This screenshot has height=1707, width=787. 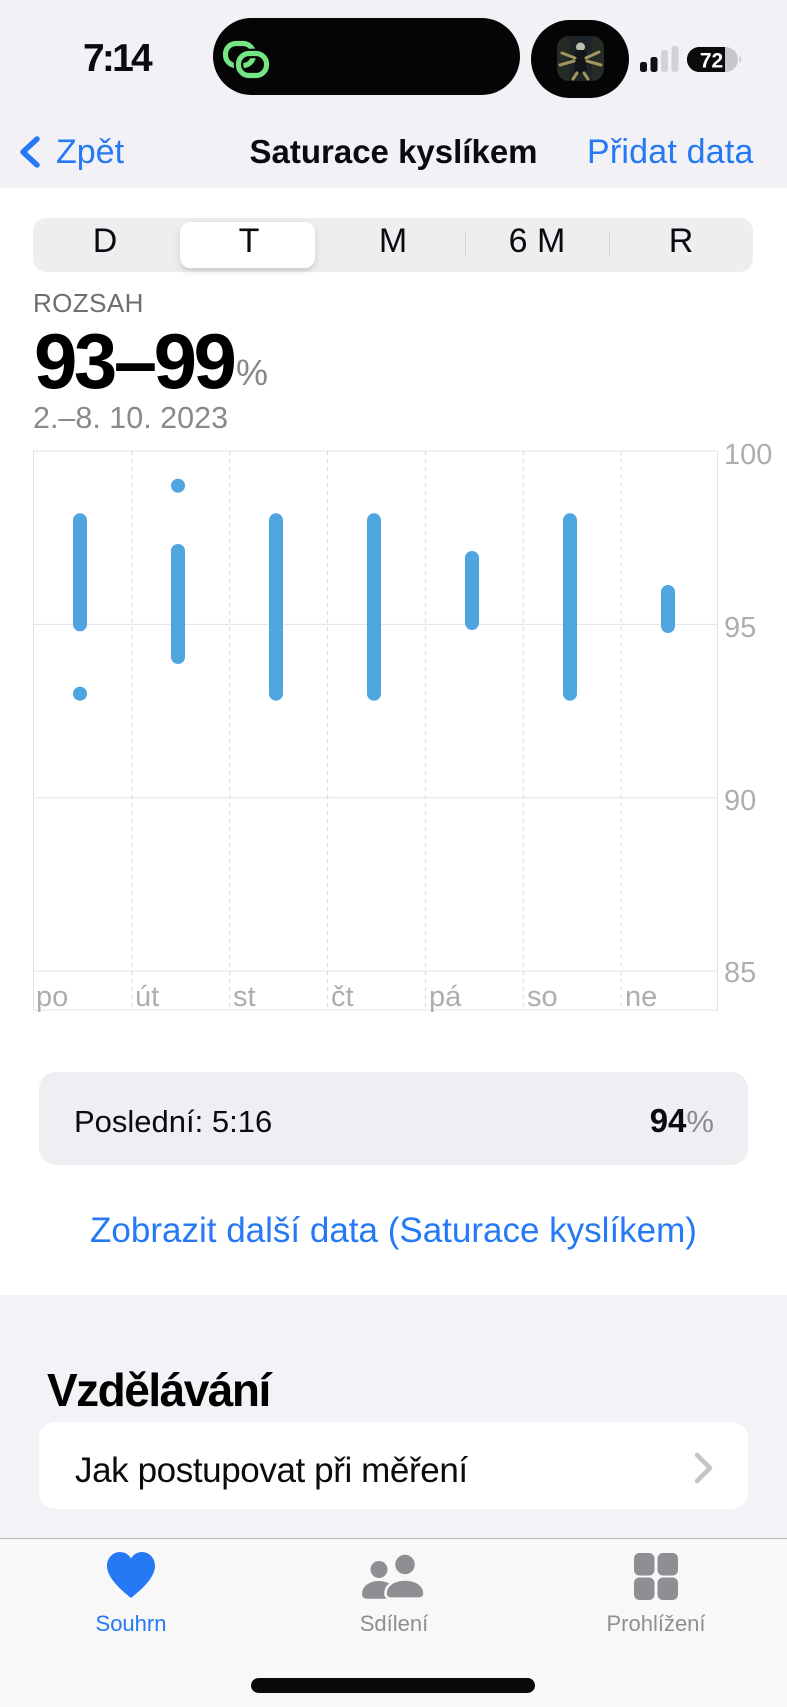 What do you see at coordinates (740, 801) in the screenshot?
I see `svg-text: 90` at bounding box center [740, 801].